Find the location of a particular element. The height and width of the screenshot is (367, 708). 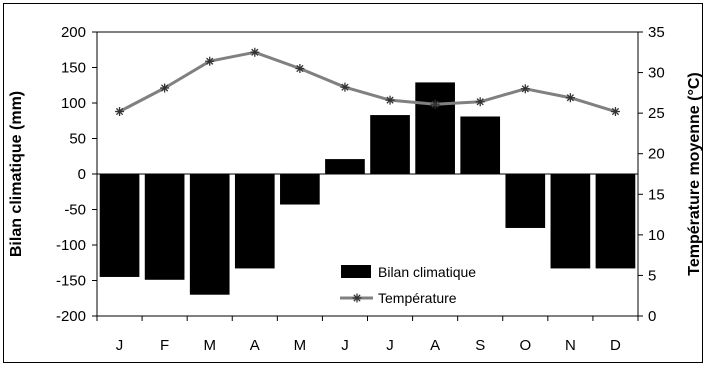

left-tick-label-0: 200 is located at coordinates (73, 32).